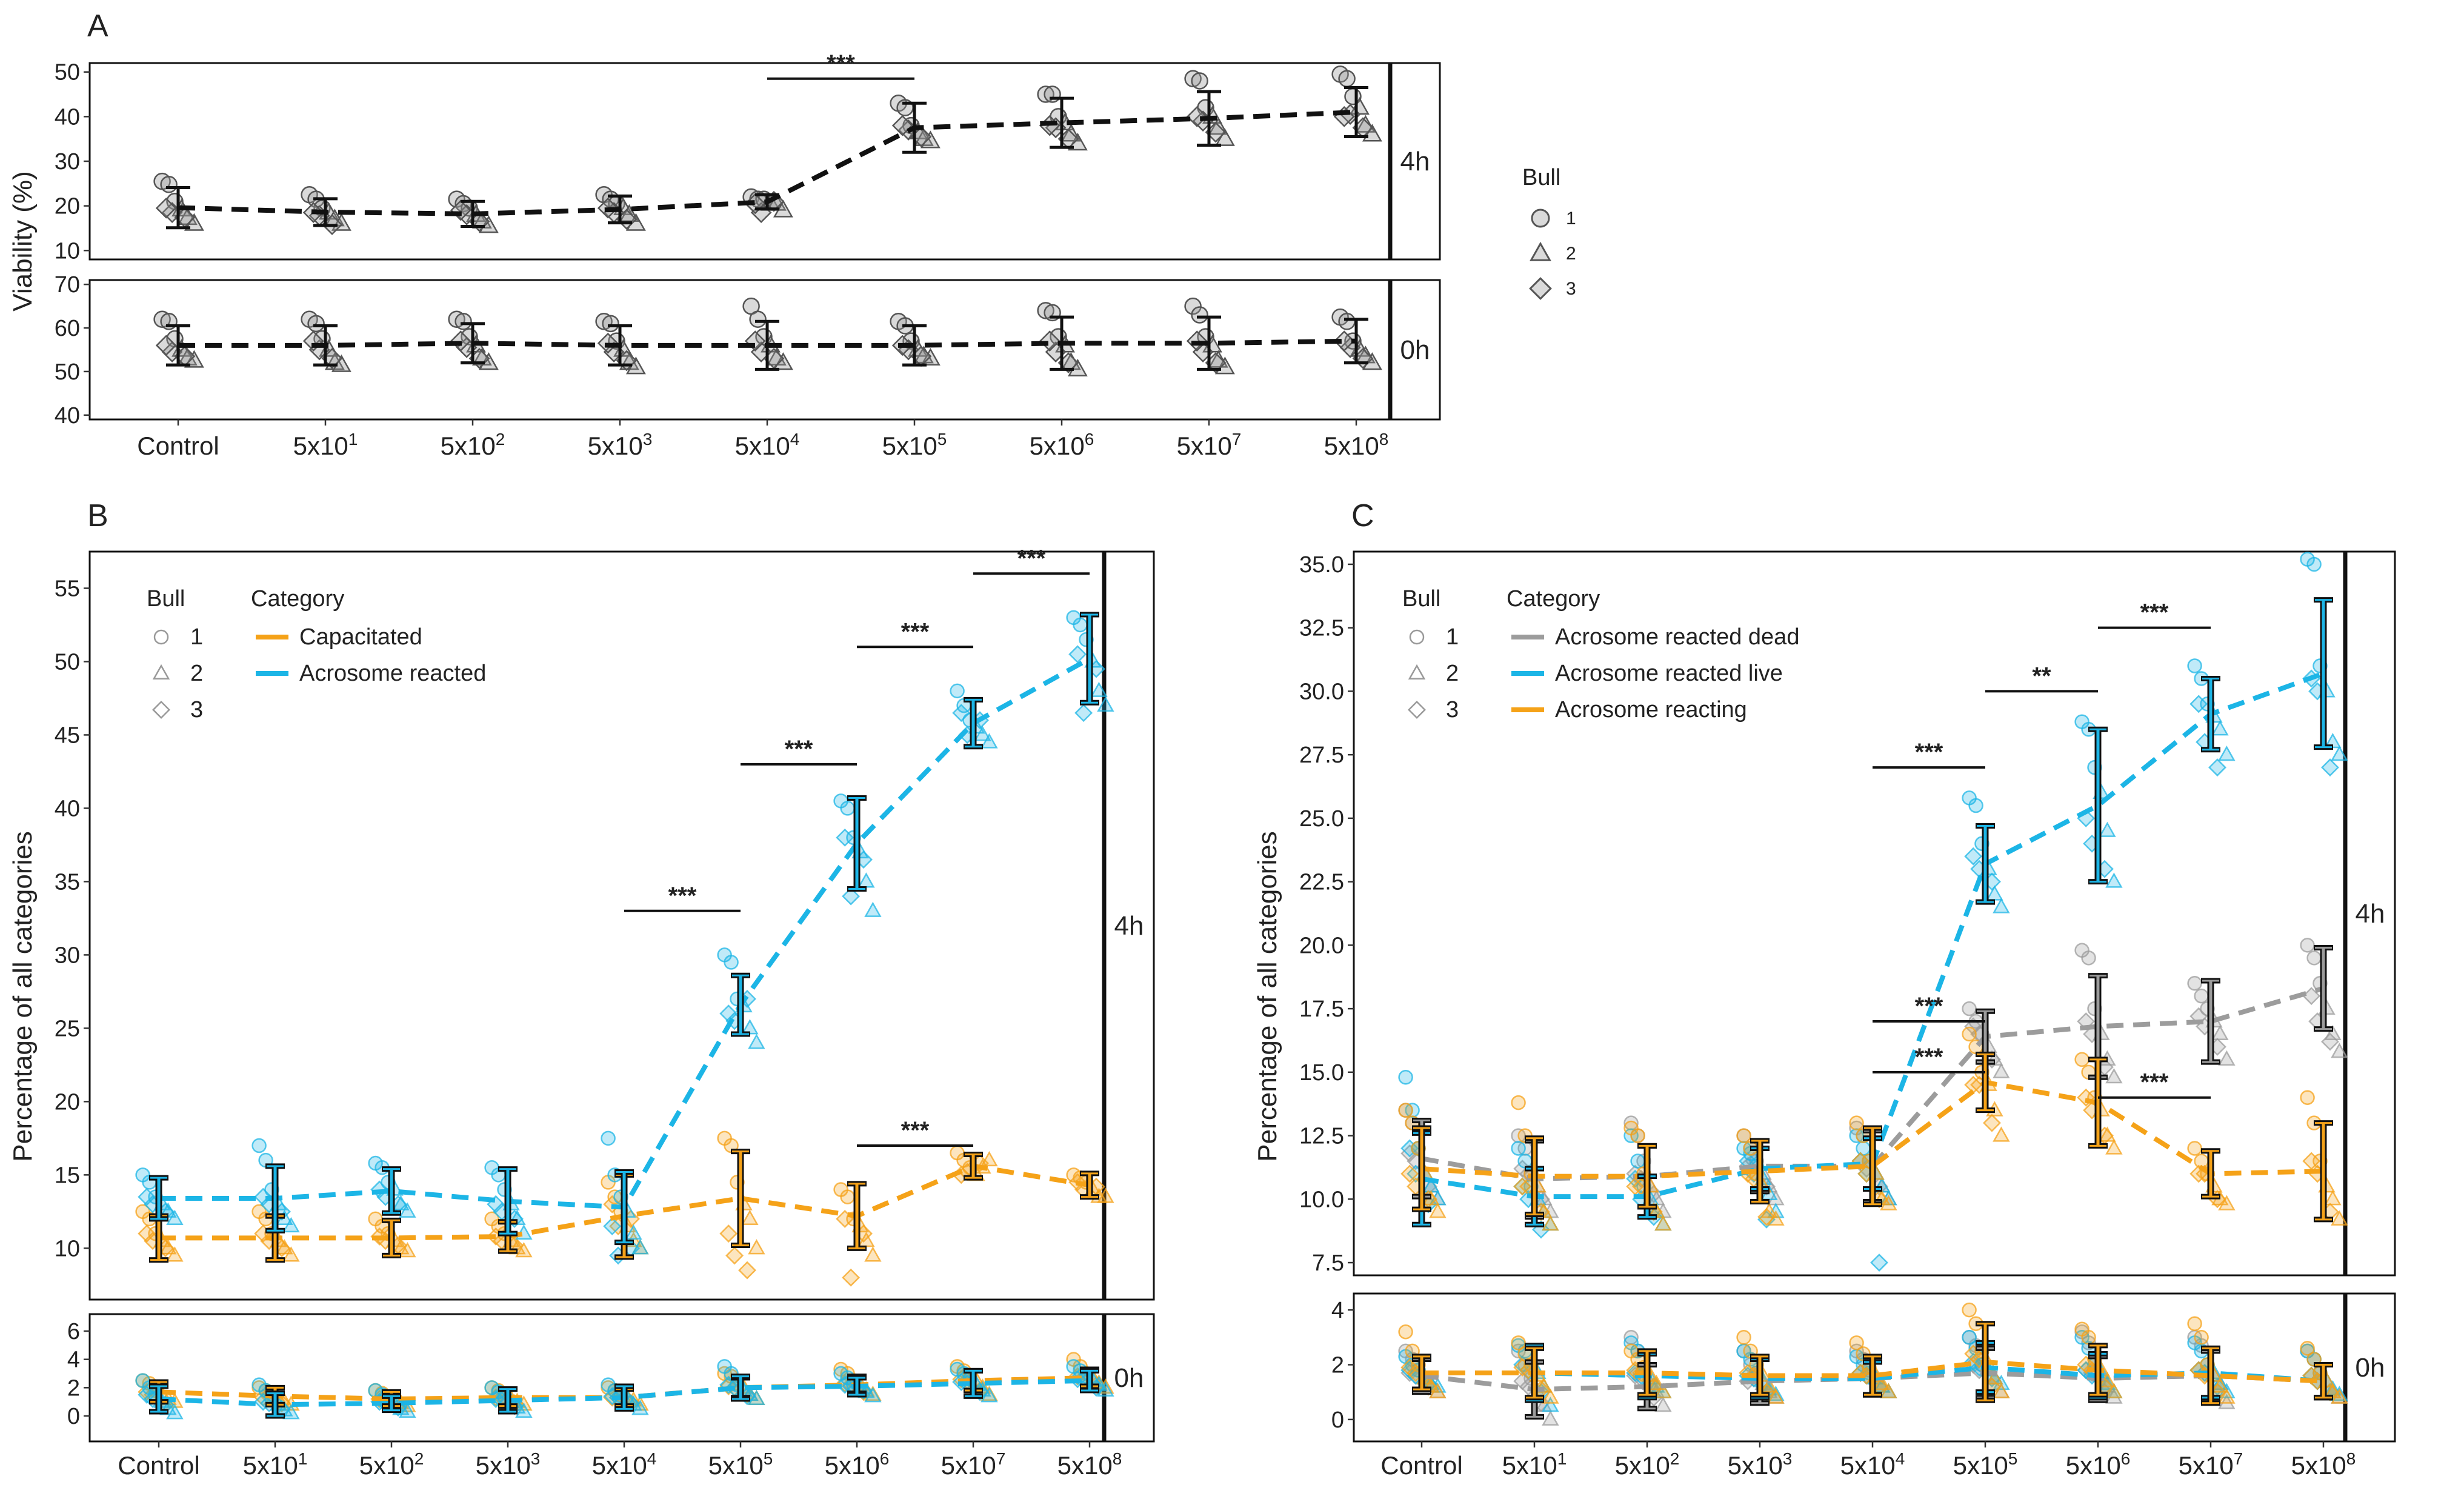 The height and width of the screenshot is (1499, 2464). Describe the element at coordinates (73, 1388) in the screenshot. I see `y-tick-label: 2` at that location.